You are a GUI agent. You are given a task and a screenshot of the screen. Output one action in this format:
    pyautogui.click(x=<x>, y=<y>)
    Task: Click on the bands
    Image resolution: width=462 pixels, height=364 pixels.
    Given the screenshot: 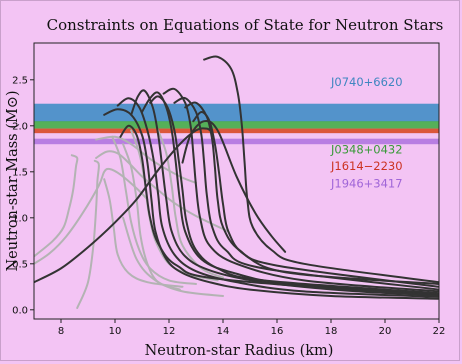 What is the action you would take?
    pyautogui.click(x=236, y=124)
    